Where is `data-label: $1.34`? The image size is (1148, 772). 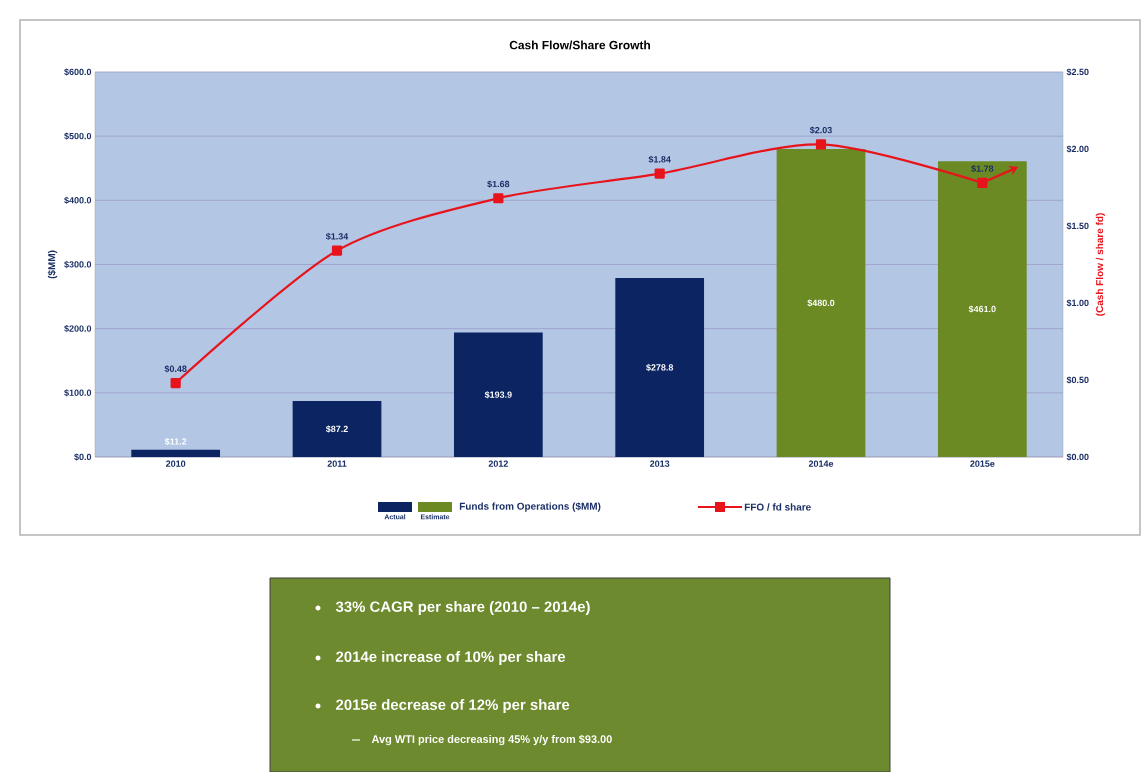 data-label: $1.34 is located at coordinates (337, 236).